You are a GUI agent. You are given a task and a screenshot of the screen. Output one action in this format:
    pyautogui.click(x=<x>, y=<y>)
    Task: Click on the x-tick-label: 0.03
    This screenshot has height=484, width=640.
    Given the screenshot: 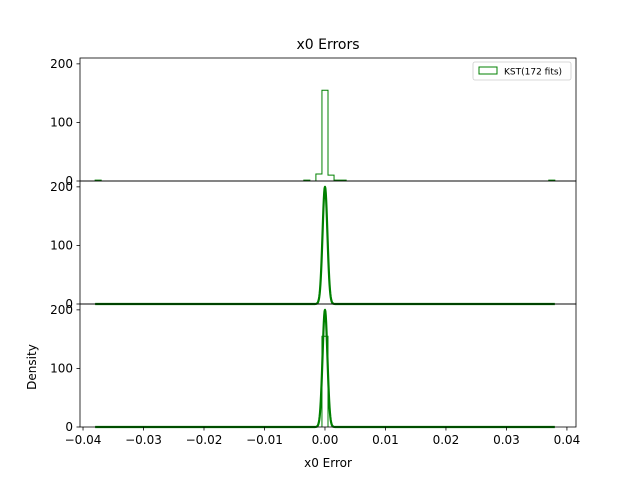 What is the action you would take?
    pyautogui.click(x=506, y=440)
    